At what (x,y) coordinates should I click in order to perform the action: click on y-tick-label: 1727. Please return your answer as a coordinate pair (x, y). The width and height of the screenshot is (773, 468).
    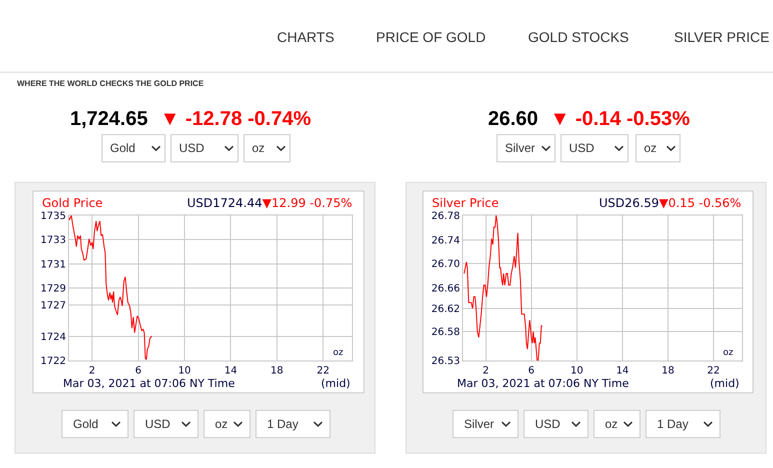
    Looking at the image, I should click on (53, 306).